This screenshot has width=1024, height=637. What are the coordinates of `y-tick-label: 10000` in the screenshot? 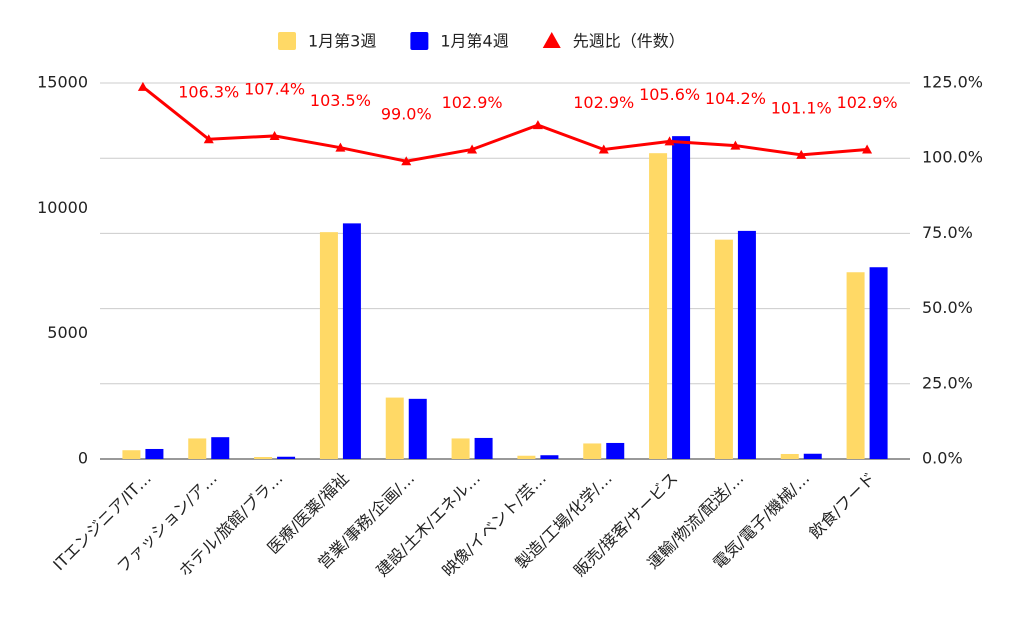 It's located at (62, 207).